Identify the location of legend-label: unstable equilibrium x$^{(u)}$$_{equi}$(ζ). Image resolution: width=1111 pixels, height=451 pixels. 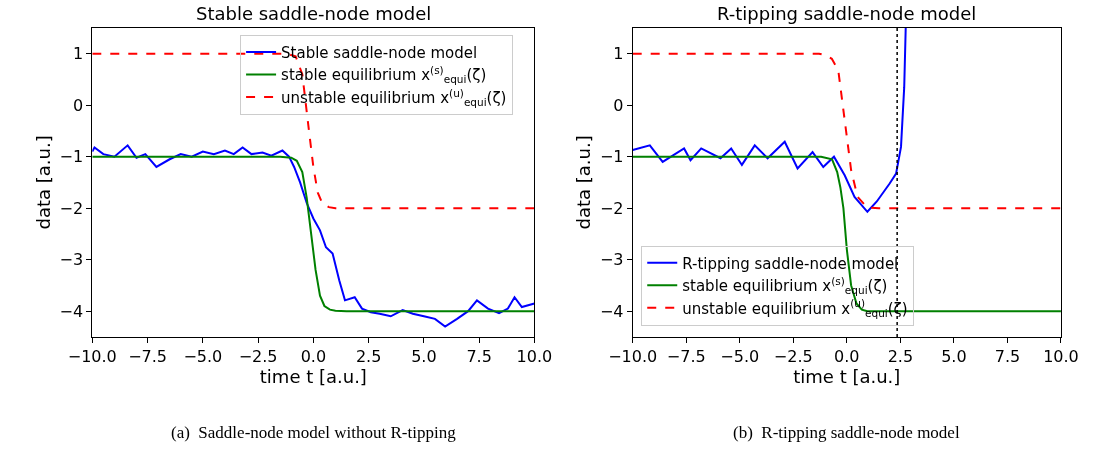
(394, 97).